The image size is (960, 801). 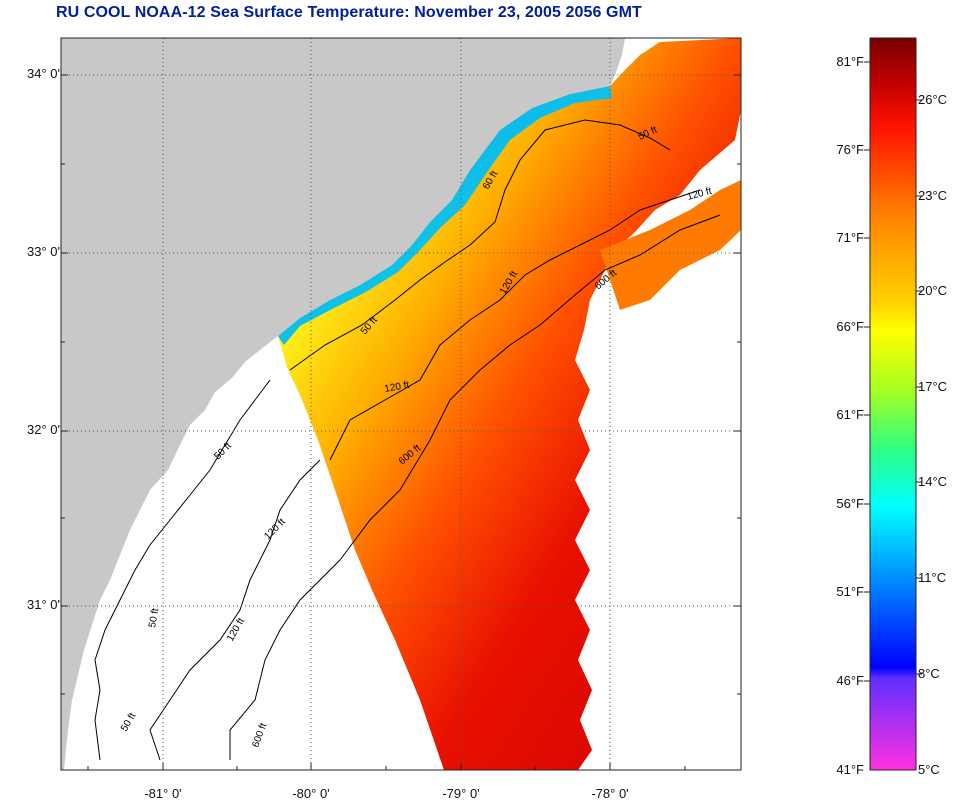 What do you see at coordinates (893, 404) in the screenshot?
I see `color-scale-bar` at bounding box center [893, 404].